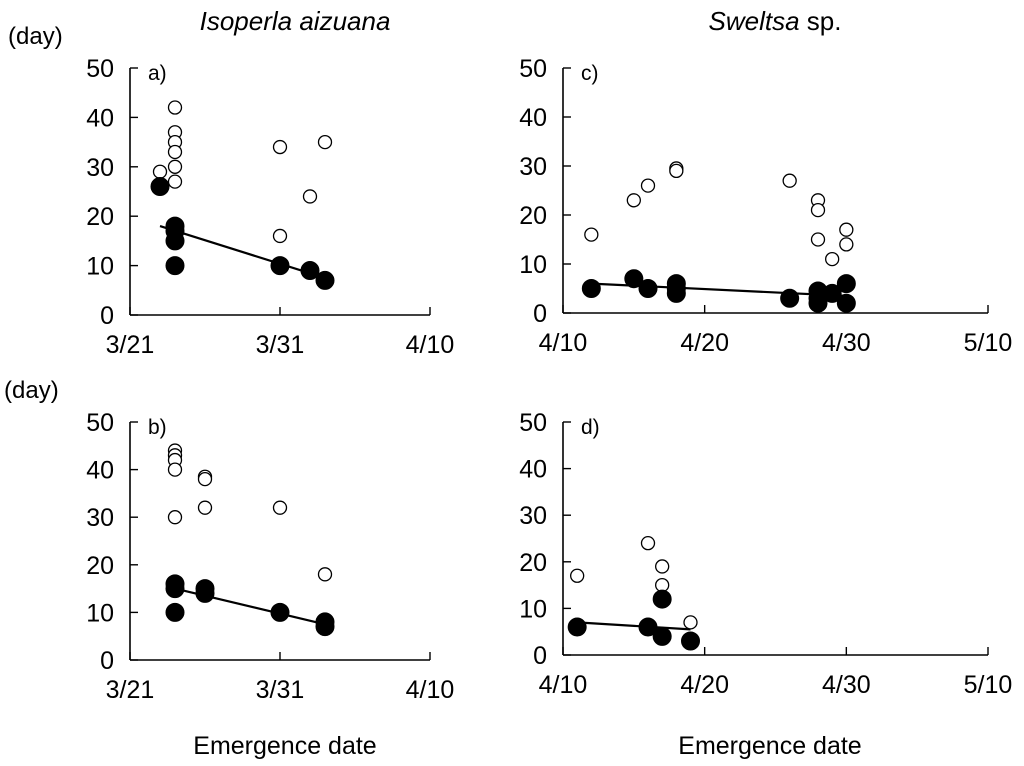  What do you see at coordinates (295, 21) in the screenshot?
I see `left-species-title: Isoperla aizuana` at bounding box center [295, 21].